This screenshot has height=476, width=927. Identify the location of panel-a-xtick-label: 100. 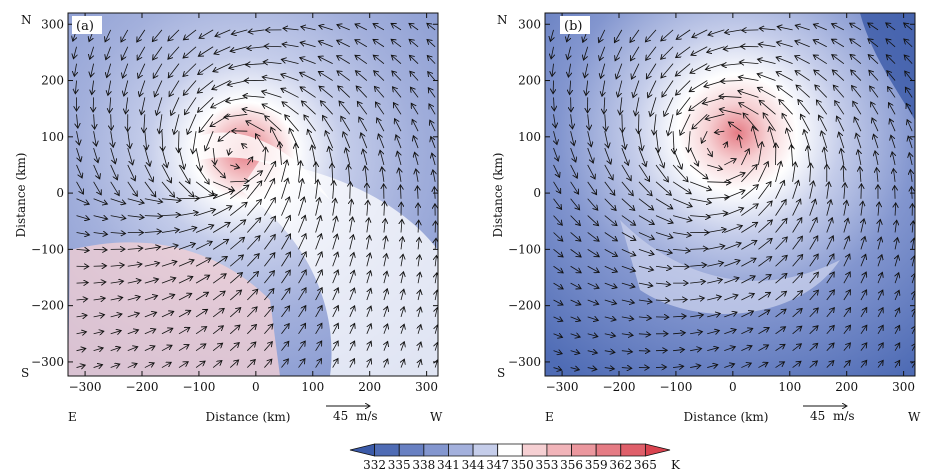
(312, 387).